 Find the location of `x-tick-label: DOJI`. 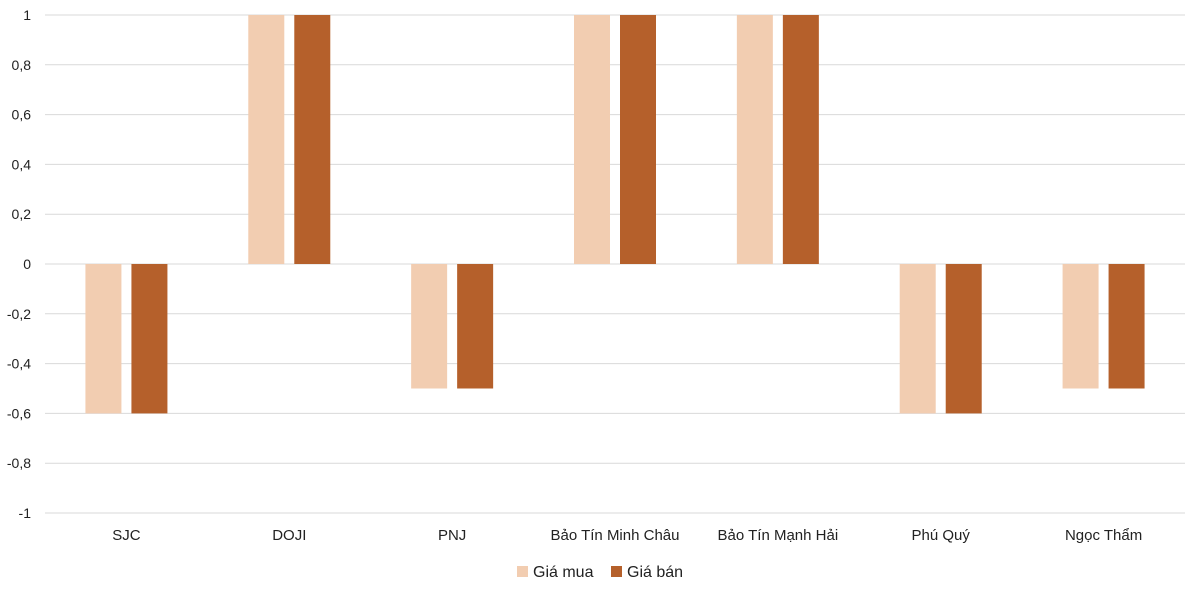

x-tick-label: DOJI is located at coordinates (289, 535).